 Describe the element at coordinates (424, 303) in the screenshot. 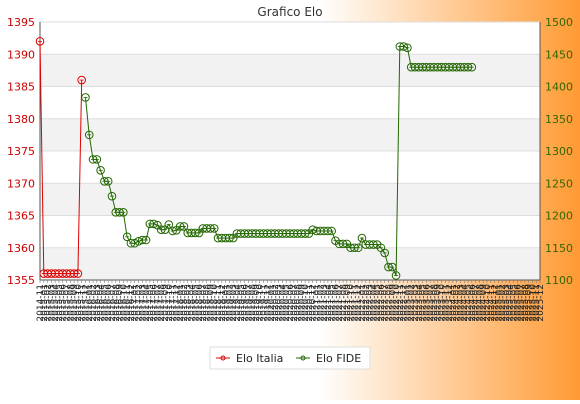

I see `x-axis-tick-label: 2023-05` at that location.